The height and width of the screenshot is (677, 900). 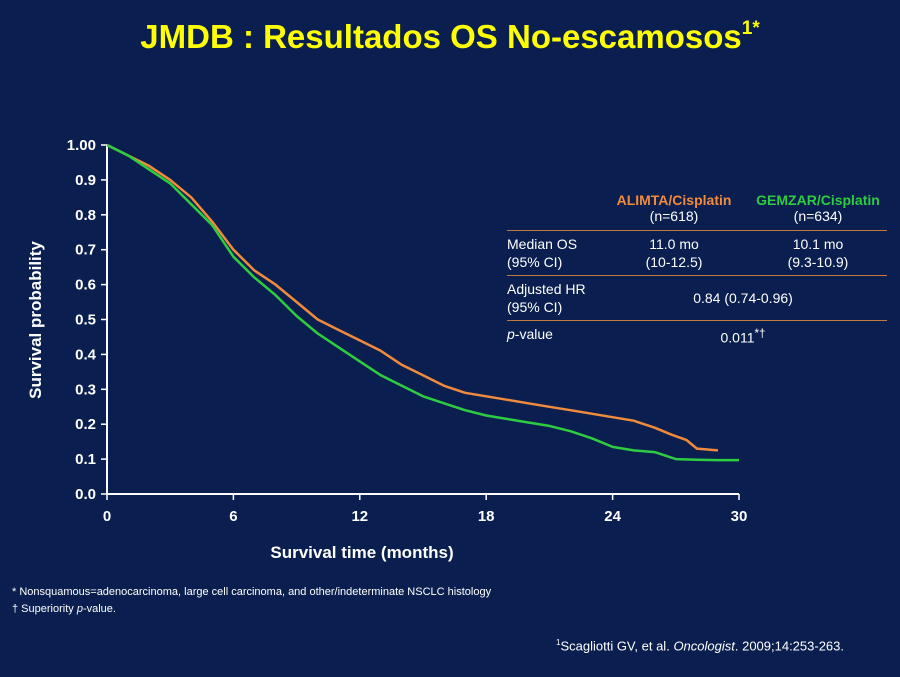 What do you see at coordinates (533, 334) in the screenshot?
I see `pvalue-label-rest: -value` at bounding box center [533, 334].